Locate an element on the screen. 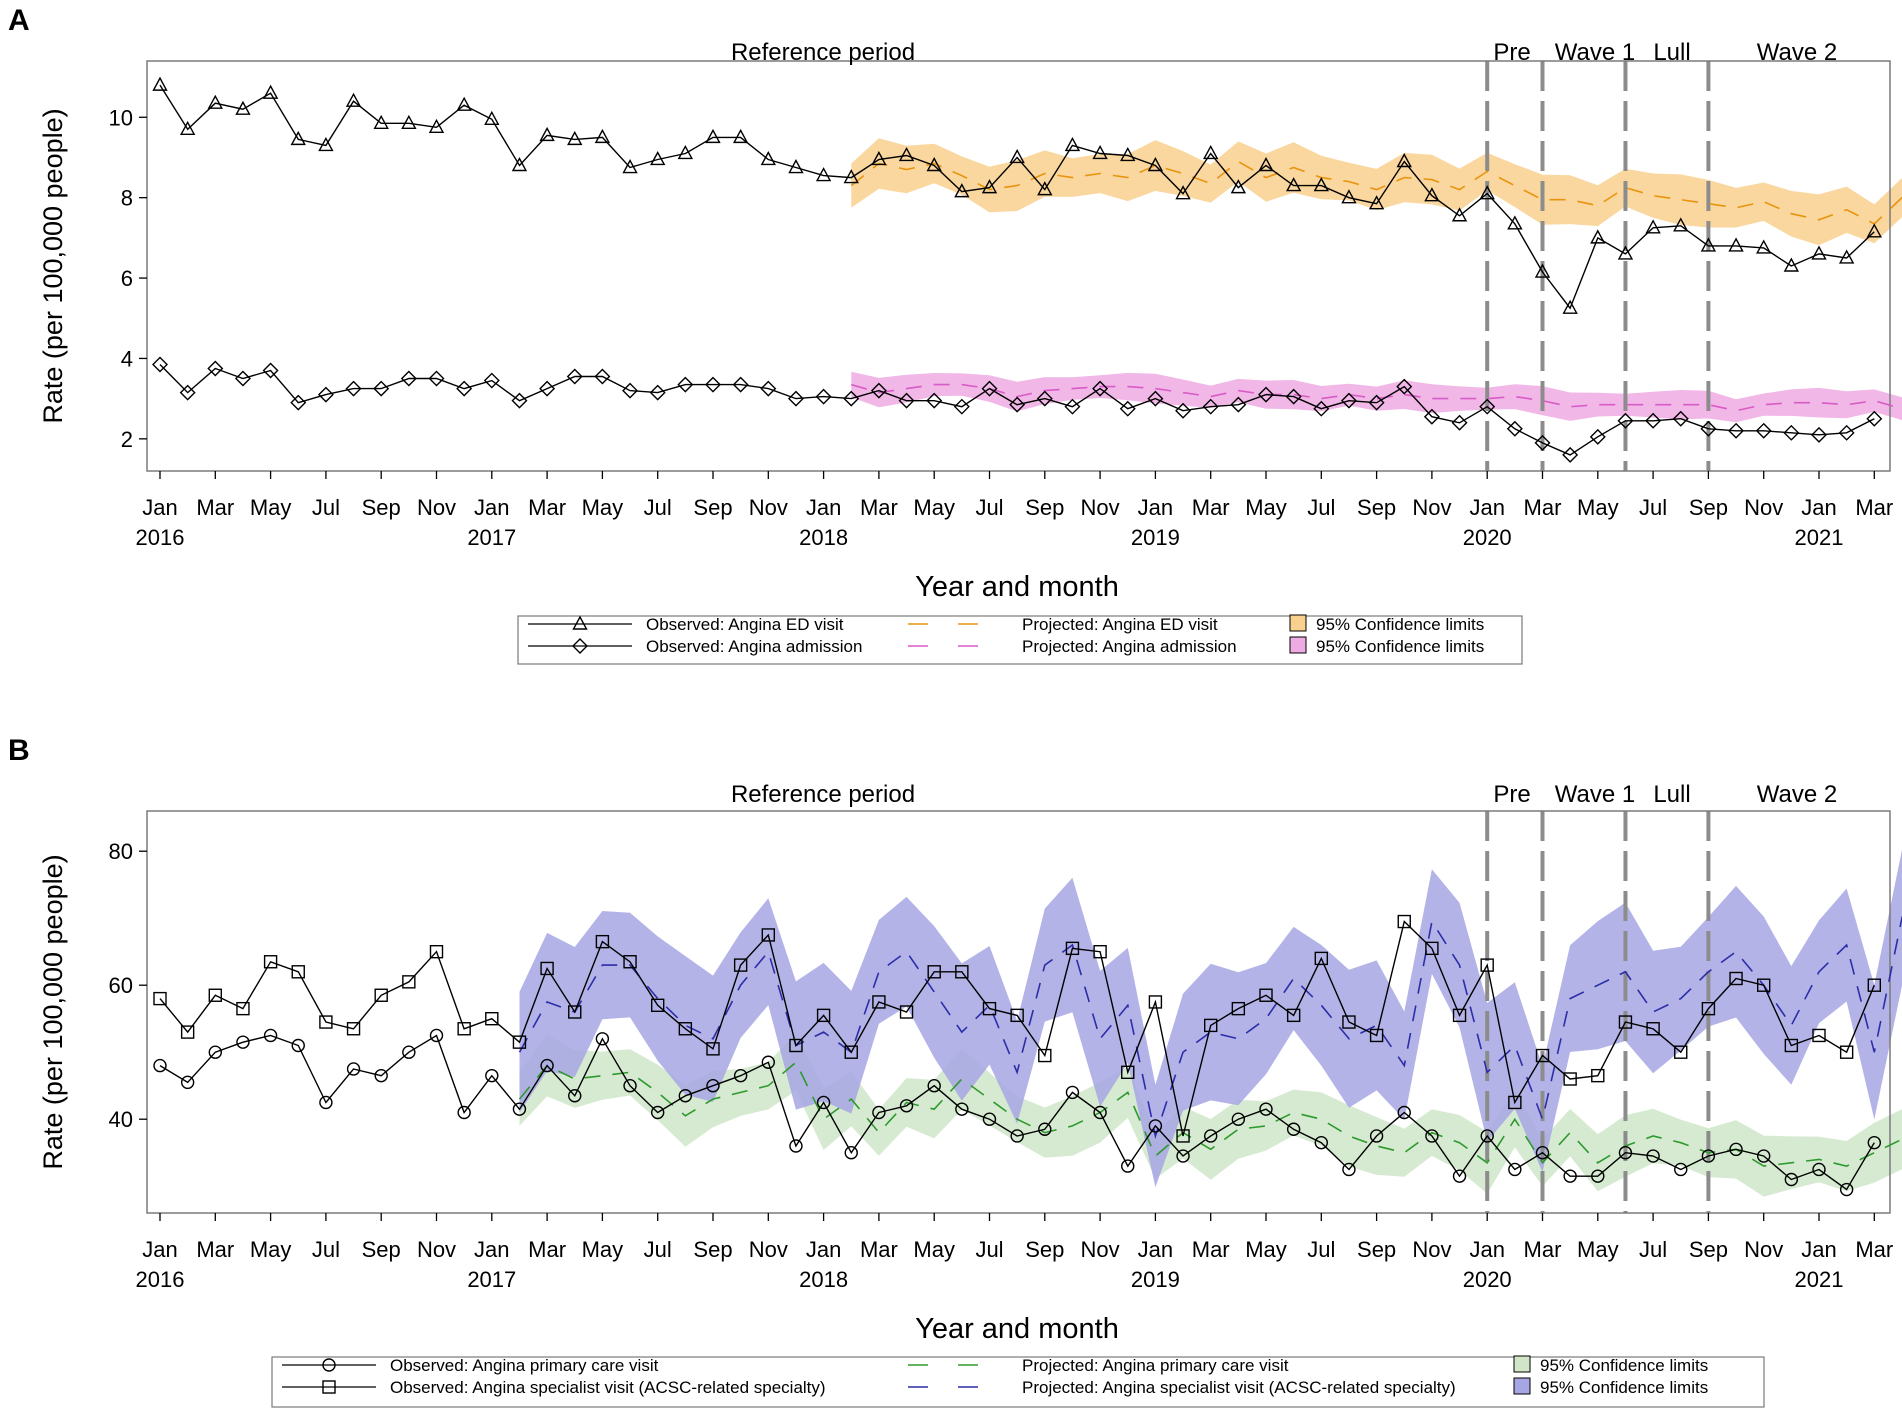 The width and height of the screenshot is (1902, 1412). period-label: Reference period is located at coordinates (823, 52).